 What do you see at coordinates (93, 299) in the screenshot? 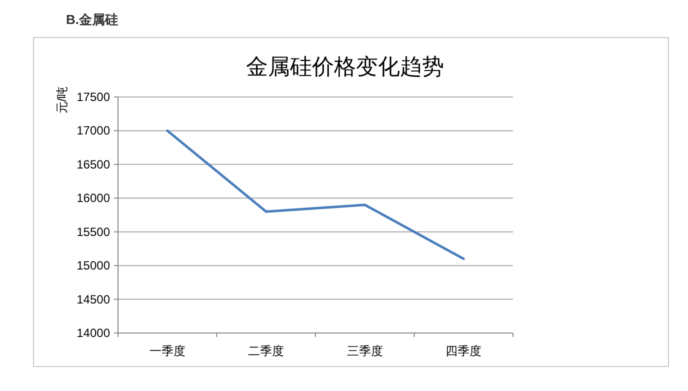
I see `y-tick-label: 14500` at bounding box center [93, 299].